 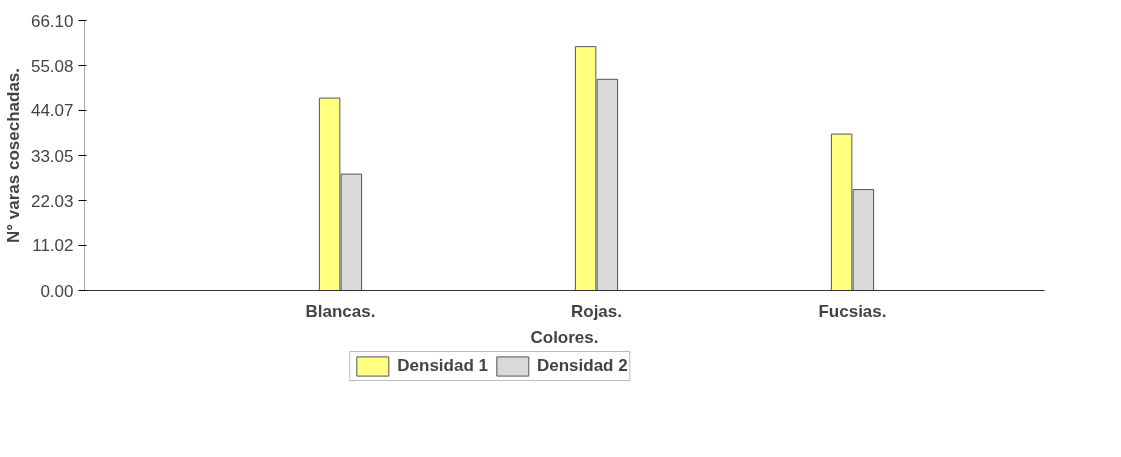 I want to click on y-tick-label: 33.05, so click(x=52, y=156).